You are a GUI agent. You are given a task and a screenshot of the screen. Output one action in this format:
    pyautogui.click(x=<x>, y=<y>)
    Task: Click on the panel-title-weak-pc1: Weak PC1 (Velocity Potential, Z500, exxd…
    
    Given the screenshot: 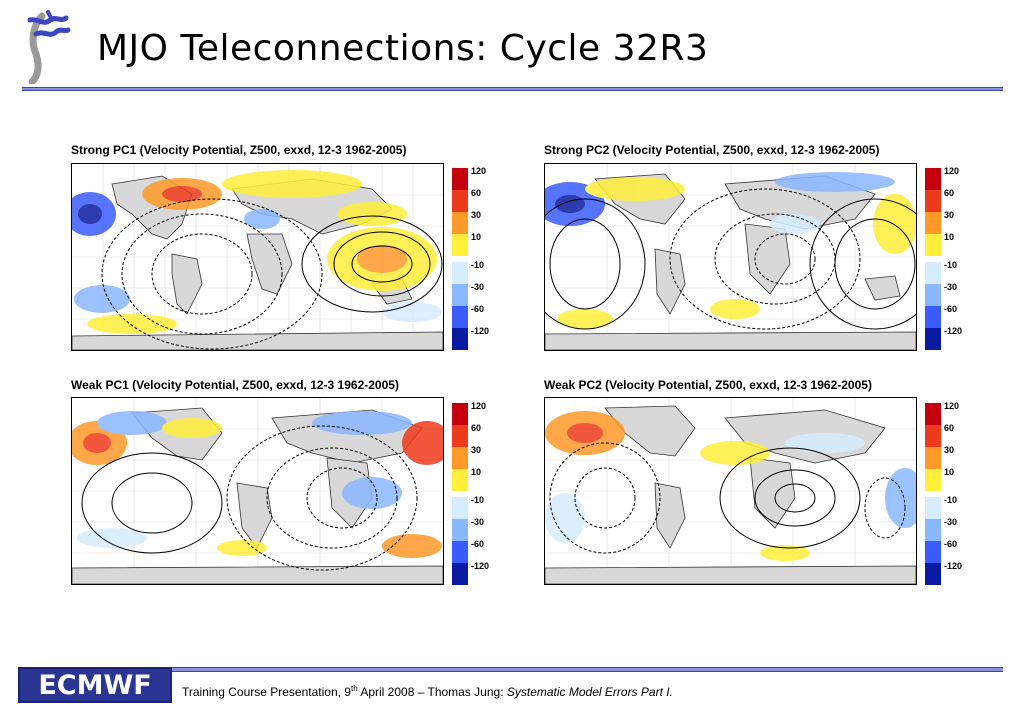 What is the action you would take?
    pyautogui.click(x=235, y=385)
    